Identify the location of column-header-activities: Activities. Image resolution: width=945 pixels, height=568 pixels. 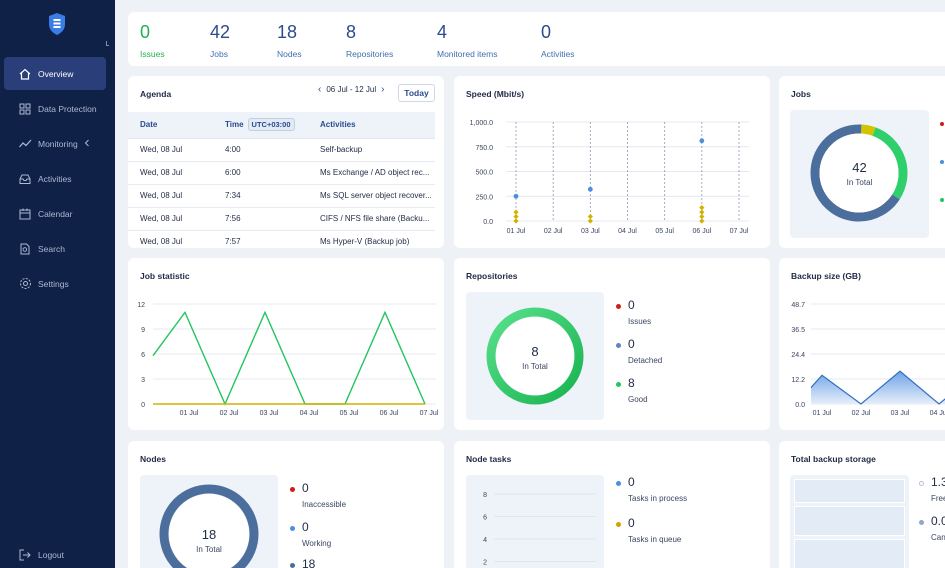
(371, 125).